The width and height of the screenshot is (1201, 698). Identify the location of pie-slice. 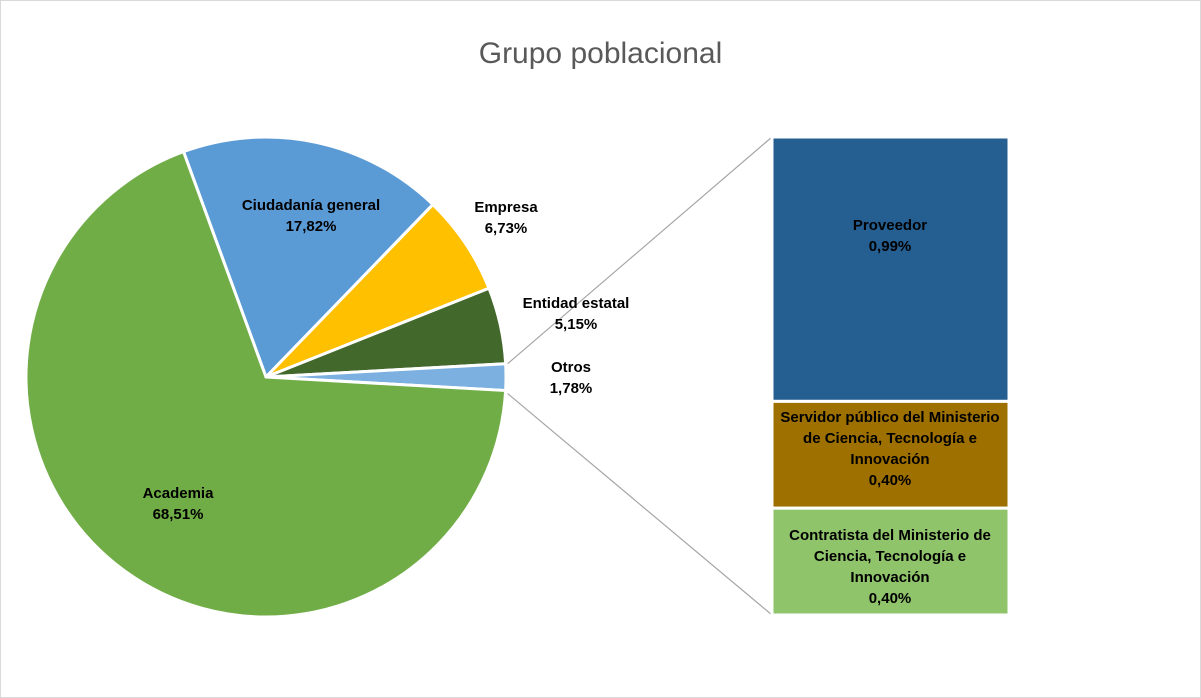
(308, 257).